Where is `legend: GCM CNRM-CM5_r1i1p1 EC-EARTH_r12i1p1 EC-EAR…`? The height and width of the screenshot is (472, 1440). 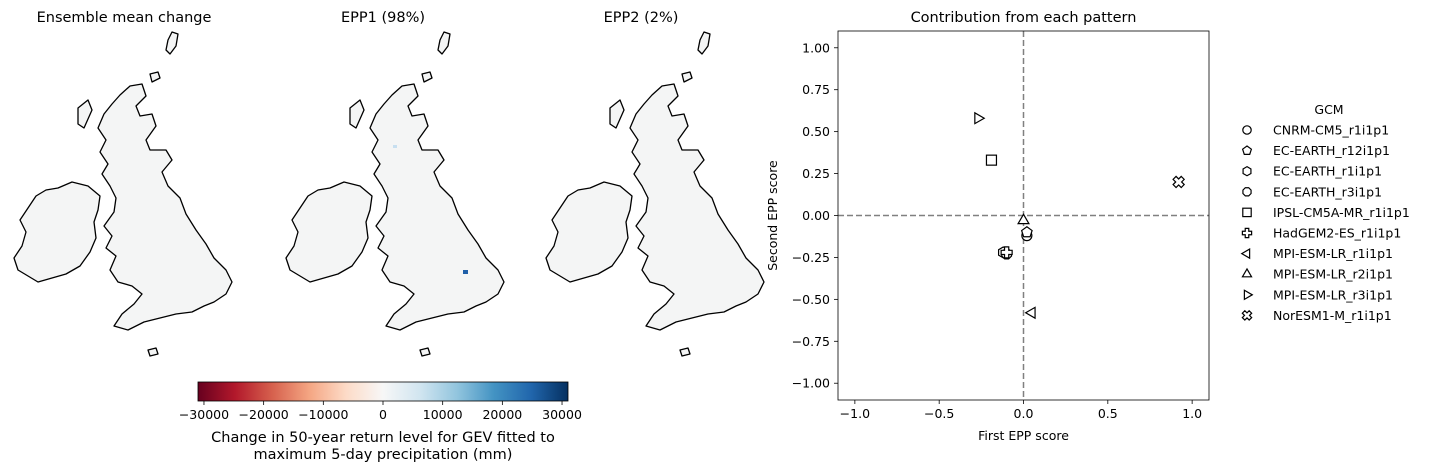
legend: GCM CNRM-CM5_r1i1p1 EC-EARTH_r12i1p1 EC-EAR… is located at coordinates (1325, 212).